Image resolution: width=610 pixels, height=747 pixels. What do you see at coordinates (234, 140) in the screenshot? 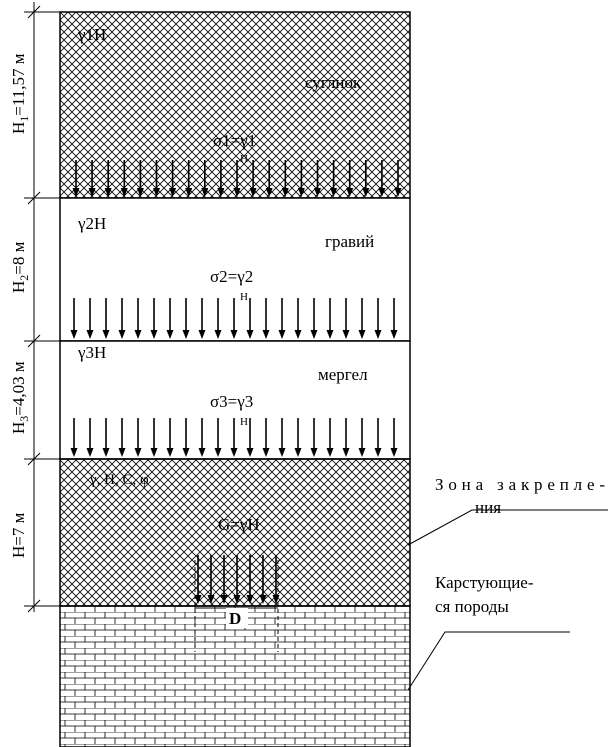
I see `layer-1-stress-label: σ1=γ1` at bounding box center [234, 140].